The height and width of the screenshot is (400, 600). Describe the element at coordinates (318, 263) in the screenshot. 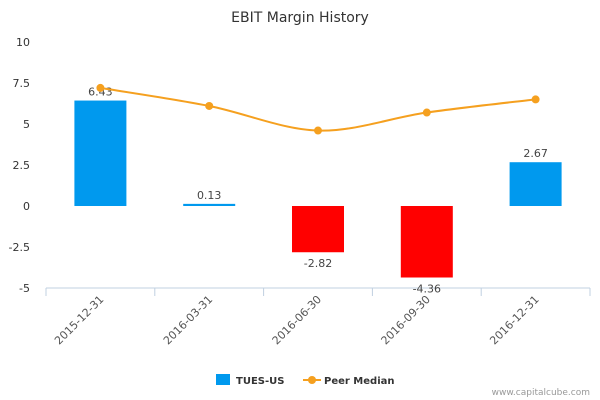

I see `data-label: -2.82` at that location.